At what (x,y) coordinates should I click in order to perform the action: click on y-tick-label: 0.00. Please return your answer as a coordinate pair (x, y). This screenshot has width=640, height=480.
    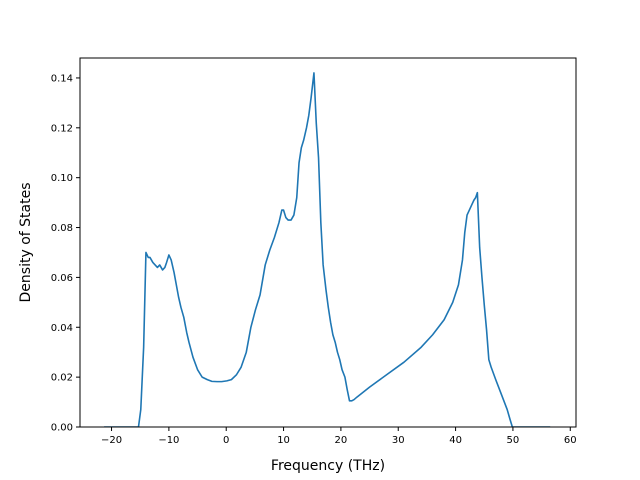
    Looking at the image, I should click on (62, 428).